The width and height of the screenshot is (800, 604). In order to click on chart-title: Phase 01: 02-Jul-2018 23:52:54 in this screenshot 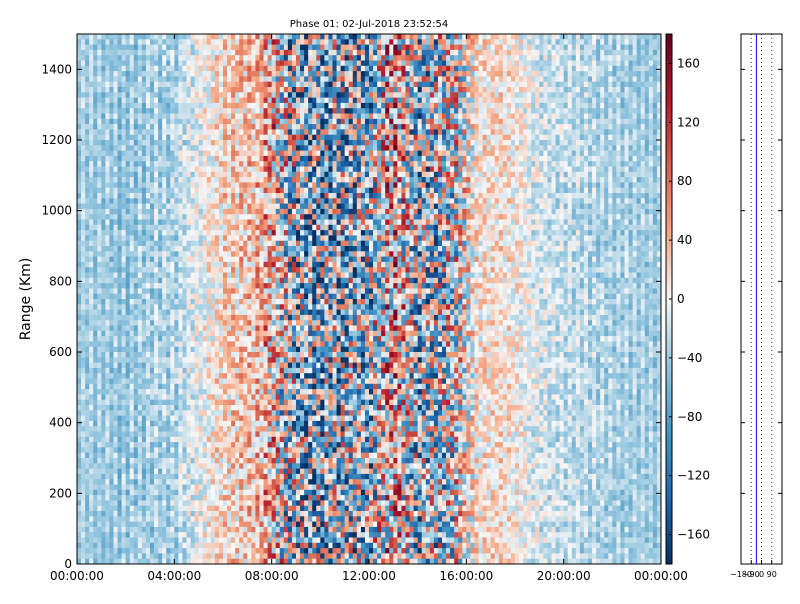, I will do `click(369, 24)`.